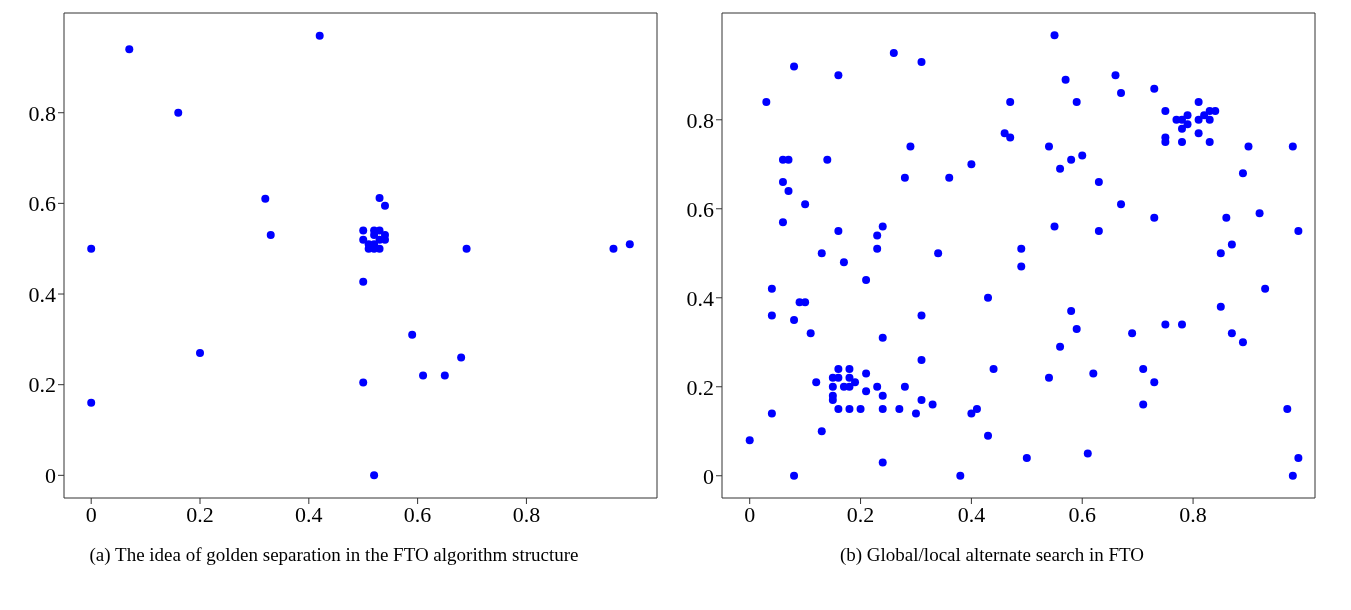 The height and width of the screenshot is (610, 1351). Describe the element at coordinates (992, 555) in the screenshot. I see `text: (b) Global/local alternate search in FTO` at that location.